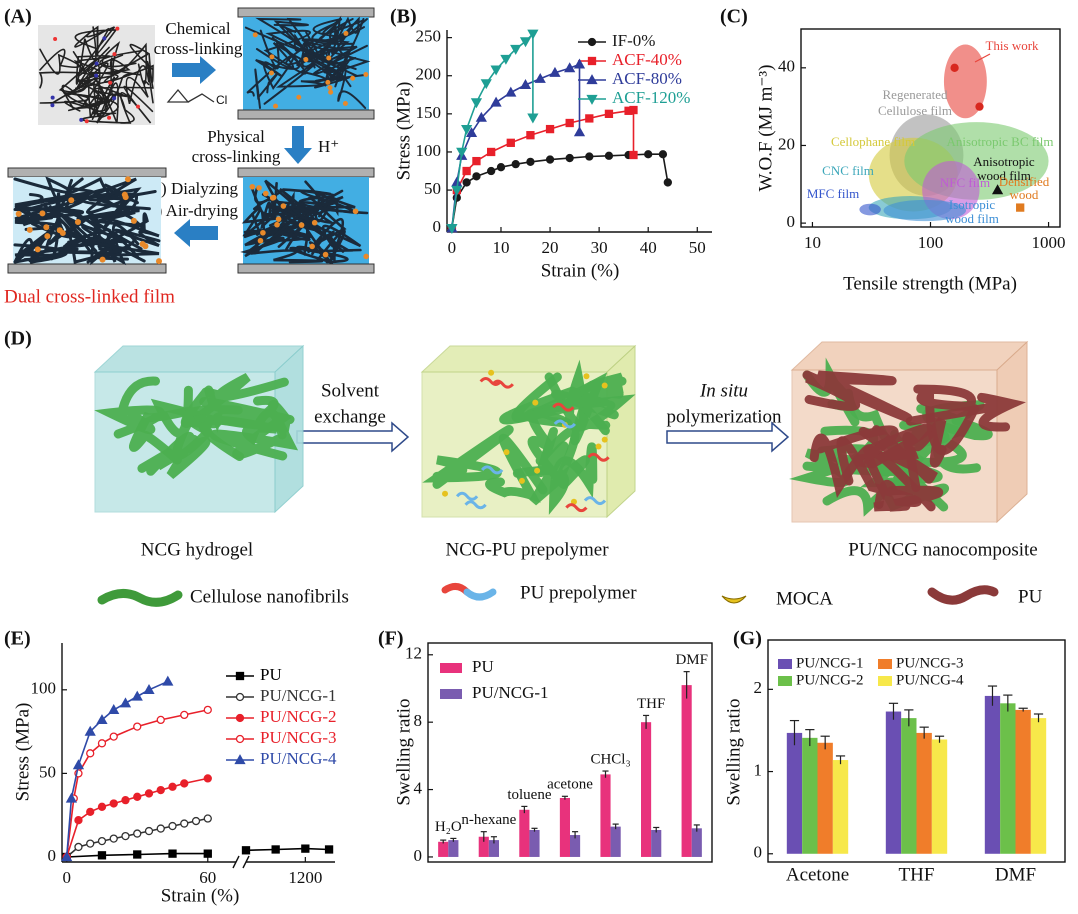 The height and width of the screenshot is (914, 1078). What do you see at coordinates (198, 48) in the screenshot?
I see `step-label: cross-linking` at bounding box center [198, 48].